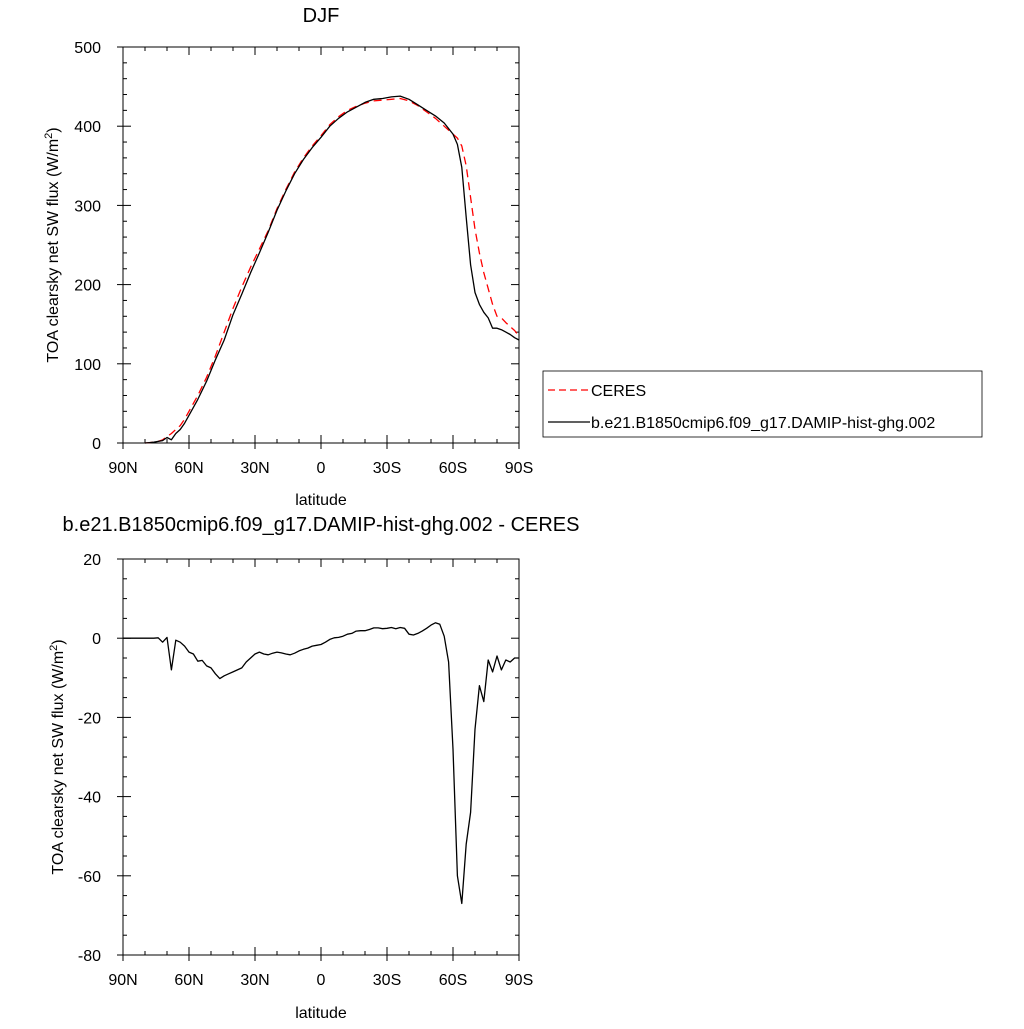  I want to click on top-series-line-ceres, so click(332, 270).